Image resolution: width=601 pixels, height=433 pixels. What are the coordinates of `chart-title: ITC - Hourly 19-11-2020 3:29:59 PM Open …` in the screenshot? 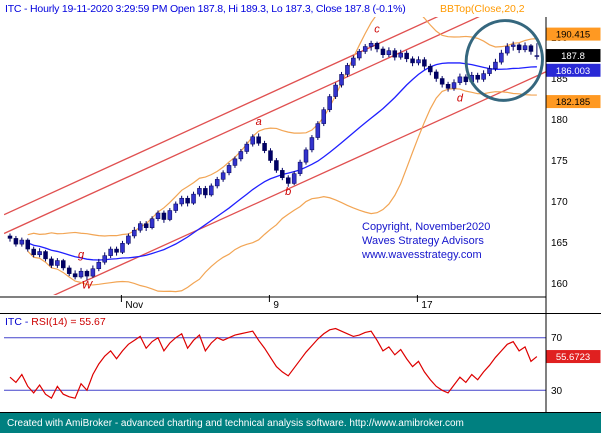 It's located at (205, 9).